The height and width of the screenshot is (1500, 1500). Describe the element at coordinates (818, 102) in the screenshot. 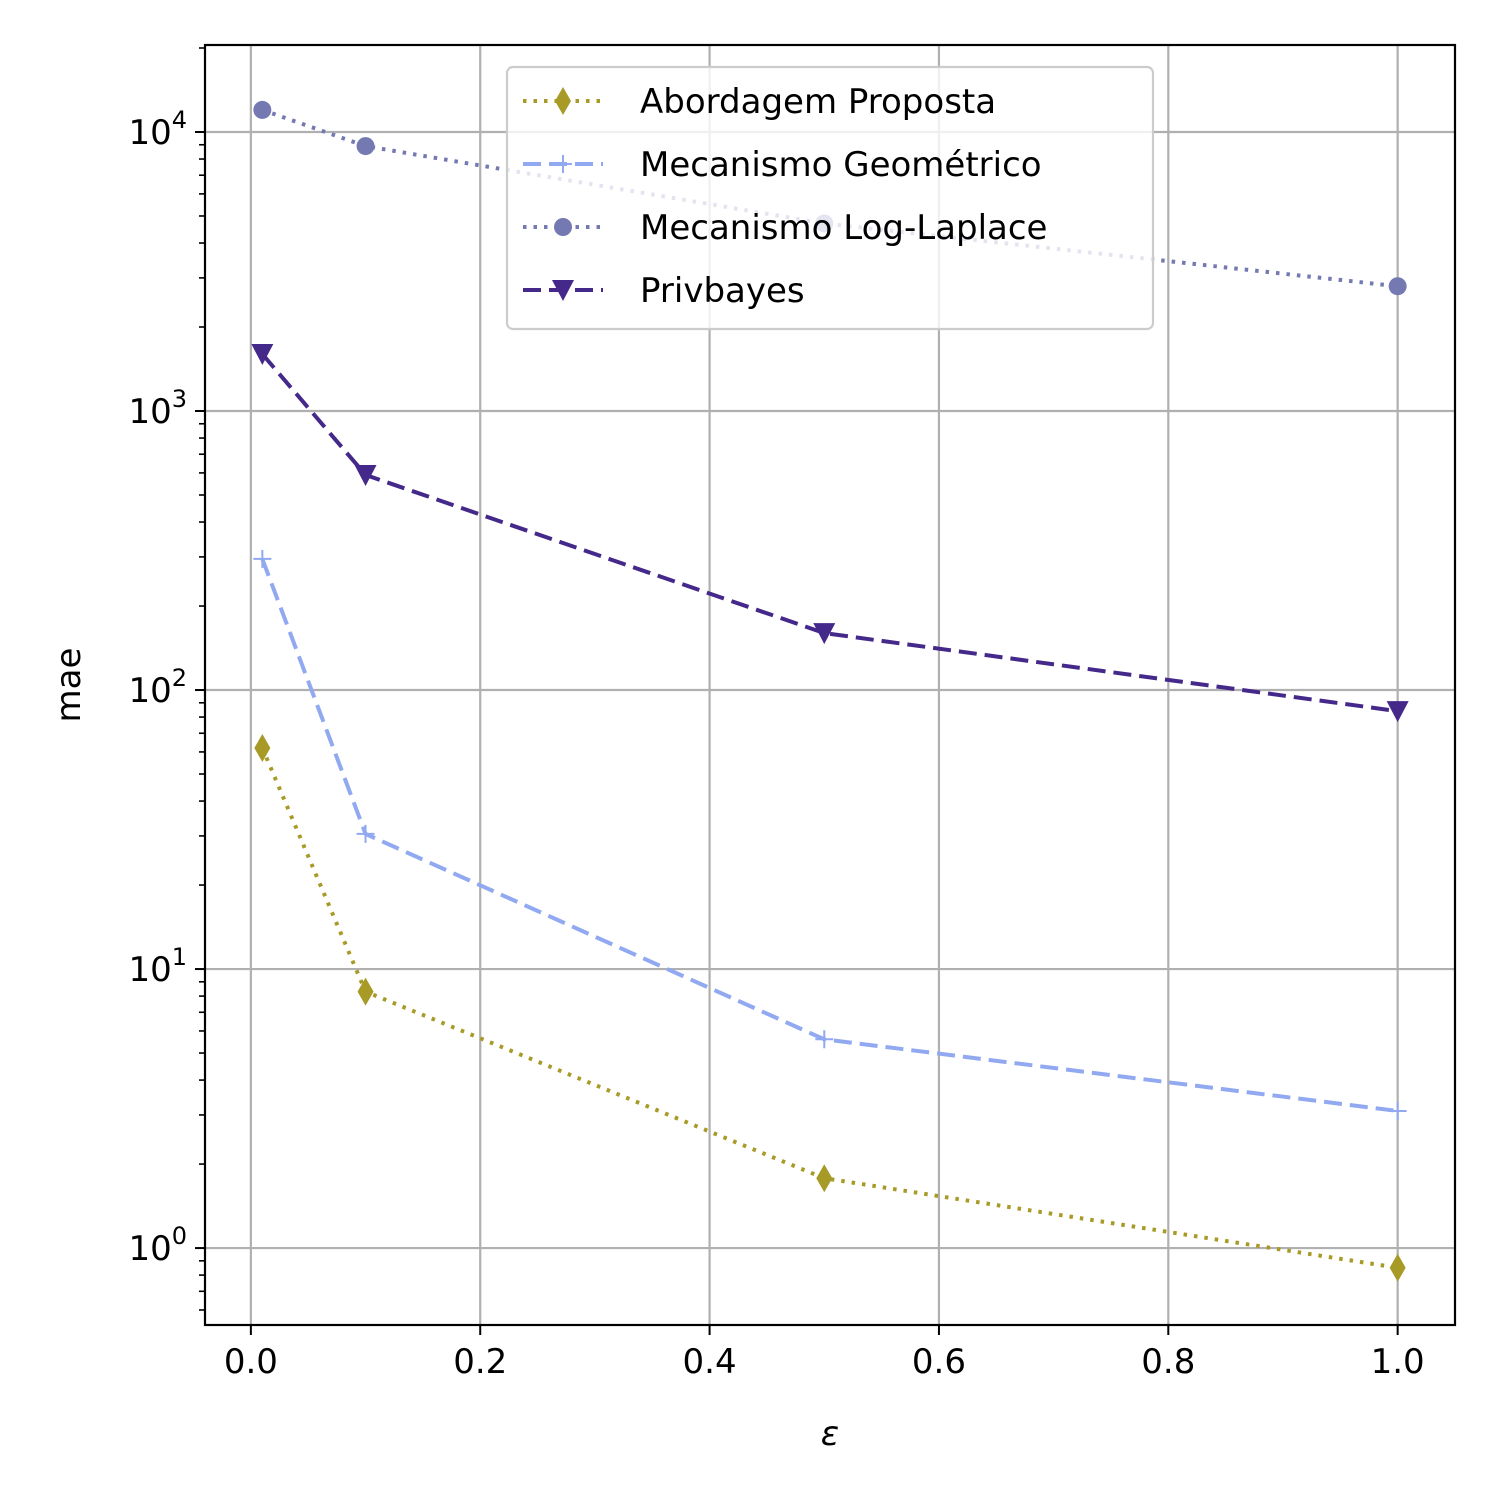

I see `legend-label: Abordagem Proposta` at that location.